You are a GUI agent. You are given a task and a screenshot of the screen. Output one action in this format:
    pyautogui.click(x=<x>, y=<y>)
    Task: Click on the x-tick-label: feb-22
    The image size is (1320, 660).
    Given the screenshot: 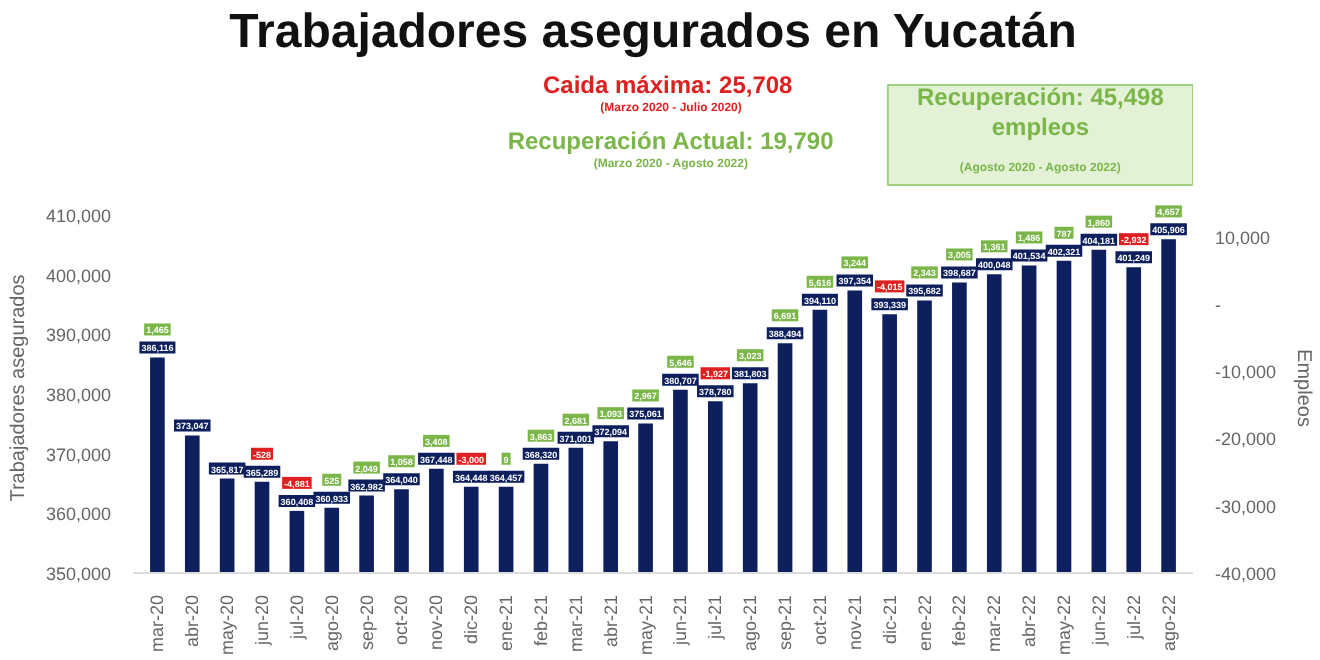 What is the action you would take?
    pyautogui.click(x=959, y=620)
    